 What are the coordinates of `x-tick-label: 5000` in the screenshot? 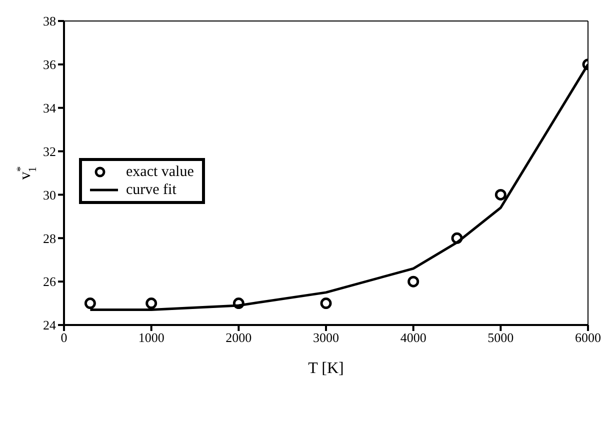 It's located at (501, 338).